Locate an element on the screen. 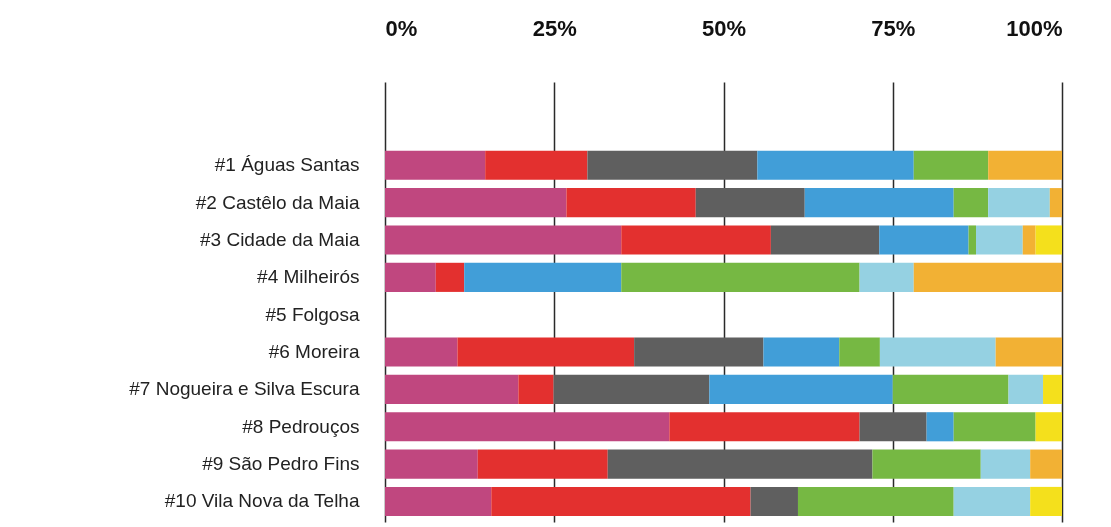  y-tick-label: #6 Moreira is located at coordinates (314, 352).